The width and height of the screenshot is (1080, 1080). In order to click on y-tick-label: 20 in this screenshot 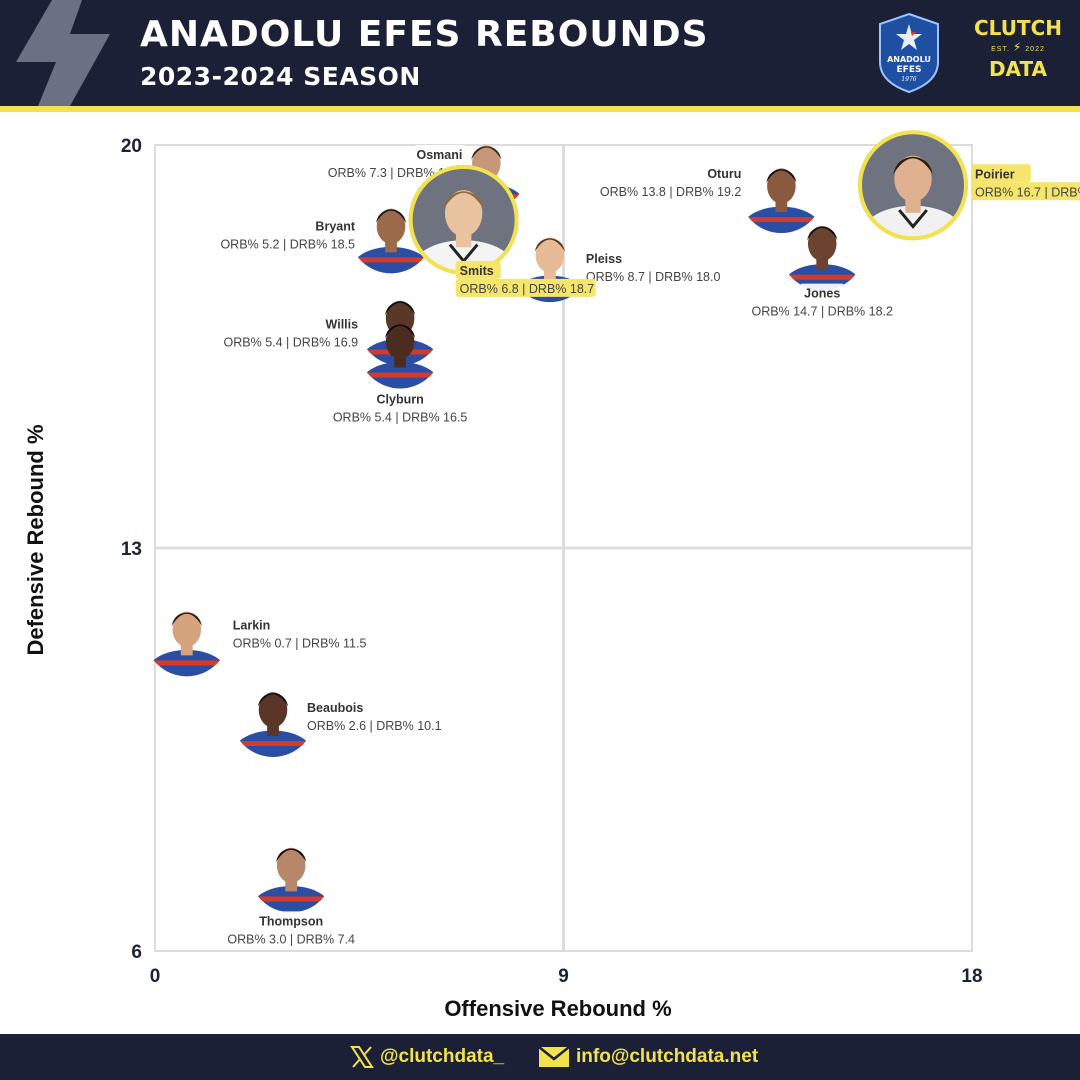, I will do `click(131, 146)`.